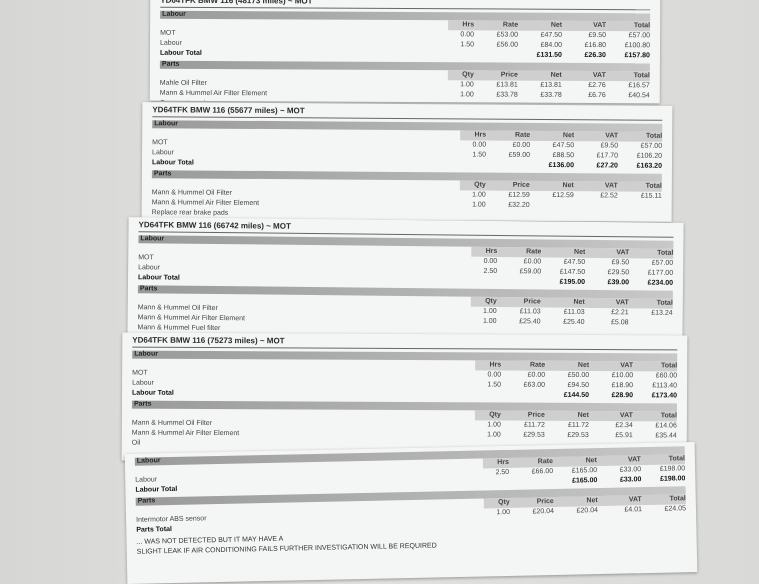 The image size is (759, 584). Describe the element at coordinates (595, 55) in the screenshot. I see `total-value: £26.30` at that location.